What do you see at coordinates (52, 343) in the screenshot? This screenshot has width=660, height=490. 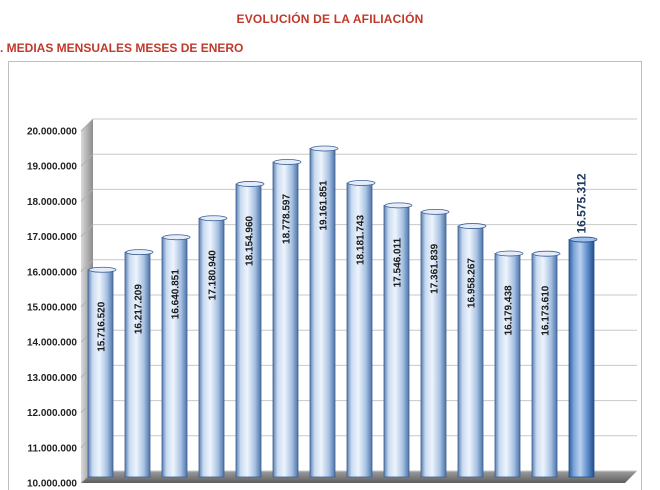 I see `y-tick-label: 14.000.000` at bounding box center [52, 343].